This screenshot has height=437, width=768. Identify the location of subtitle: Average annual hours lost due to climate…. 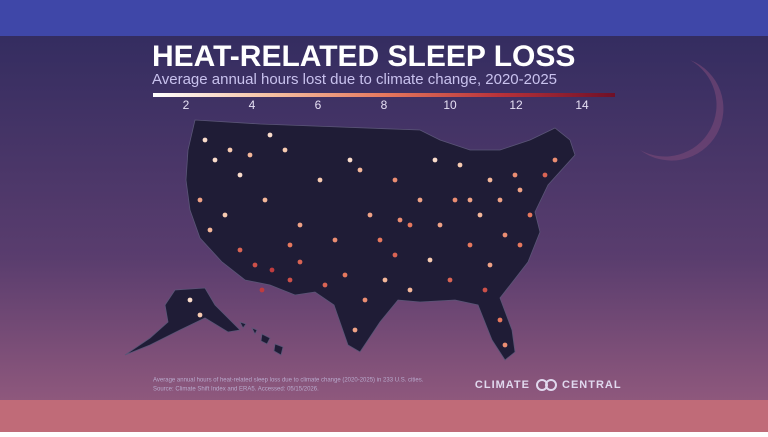
(354, 79).